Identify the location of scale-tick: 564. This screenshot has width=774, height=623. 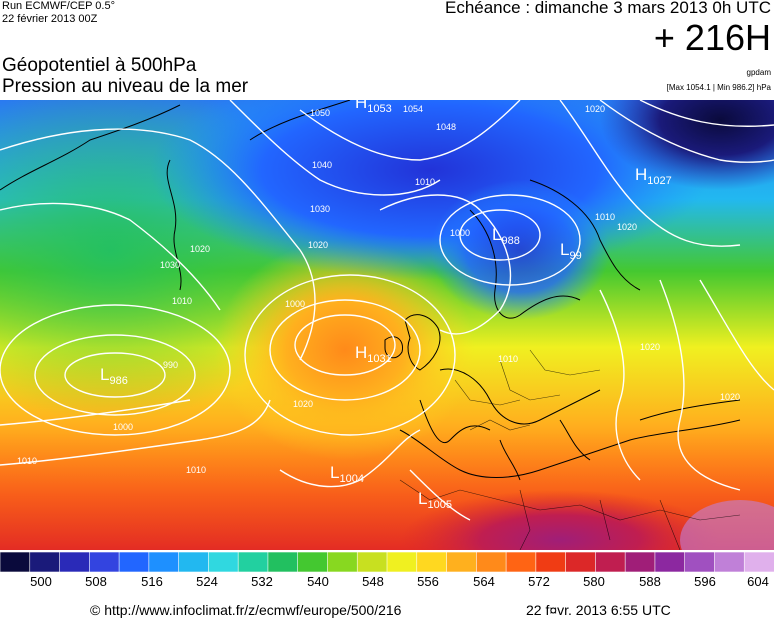
(484, 581).